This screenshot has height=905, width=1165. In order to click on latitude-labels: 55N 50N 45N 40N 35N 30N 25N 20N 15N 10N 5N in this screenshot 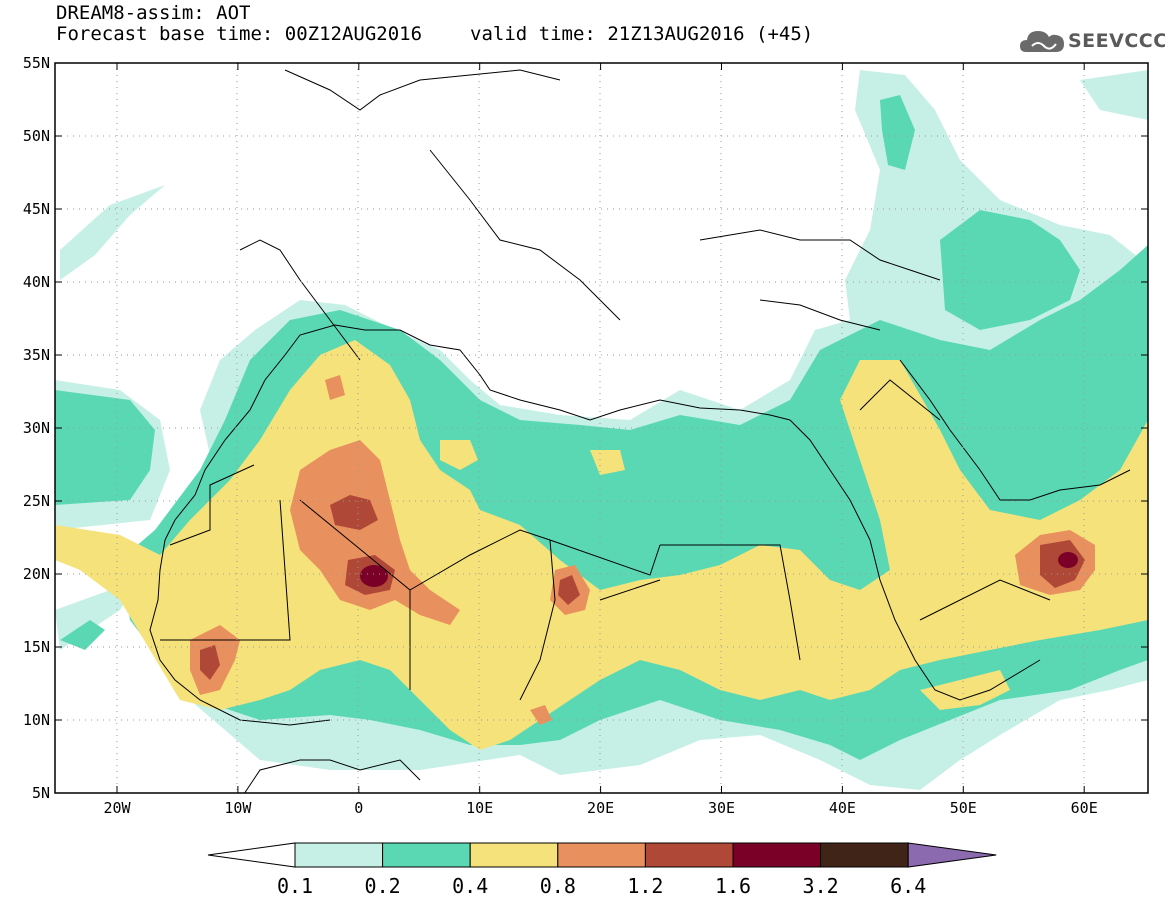, I will do `click(36, 428)`.